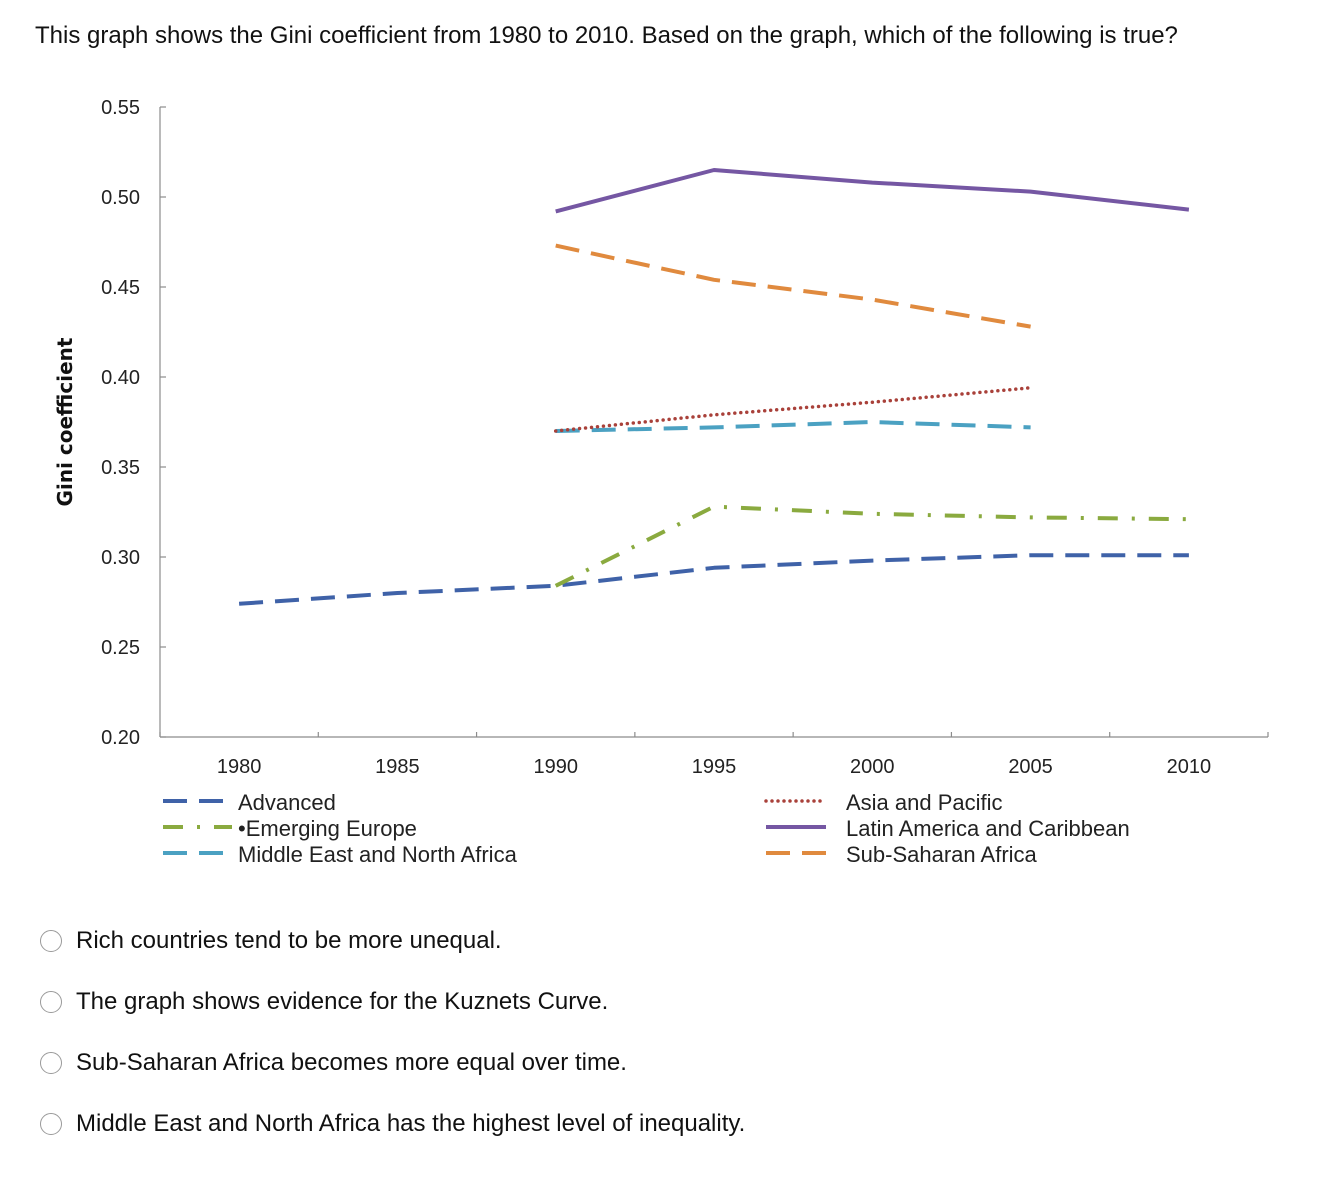 The height and width of the screenshot is (1188, 1318). What do you see at coordinates (120, 468) in the screenshot?
I see `y-tick-label: 0.35` at bounding box center [120, 468].